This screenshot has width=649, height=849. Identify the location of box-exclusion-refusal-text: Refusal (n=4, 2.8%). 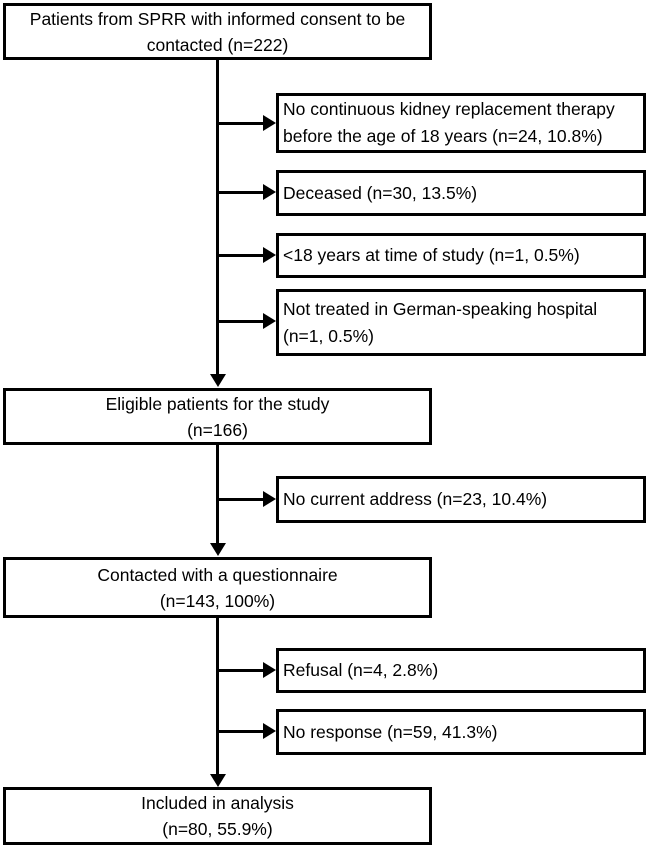
(361, 670).